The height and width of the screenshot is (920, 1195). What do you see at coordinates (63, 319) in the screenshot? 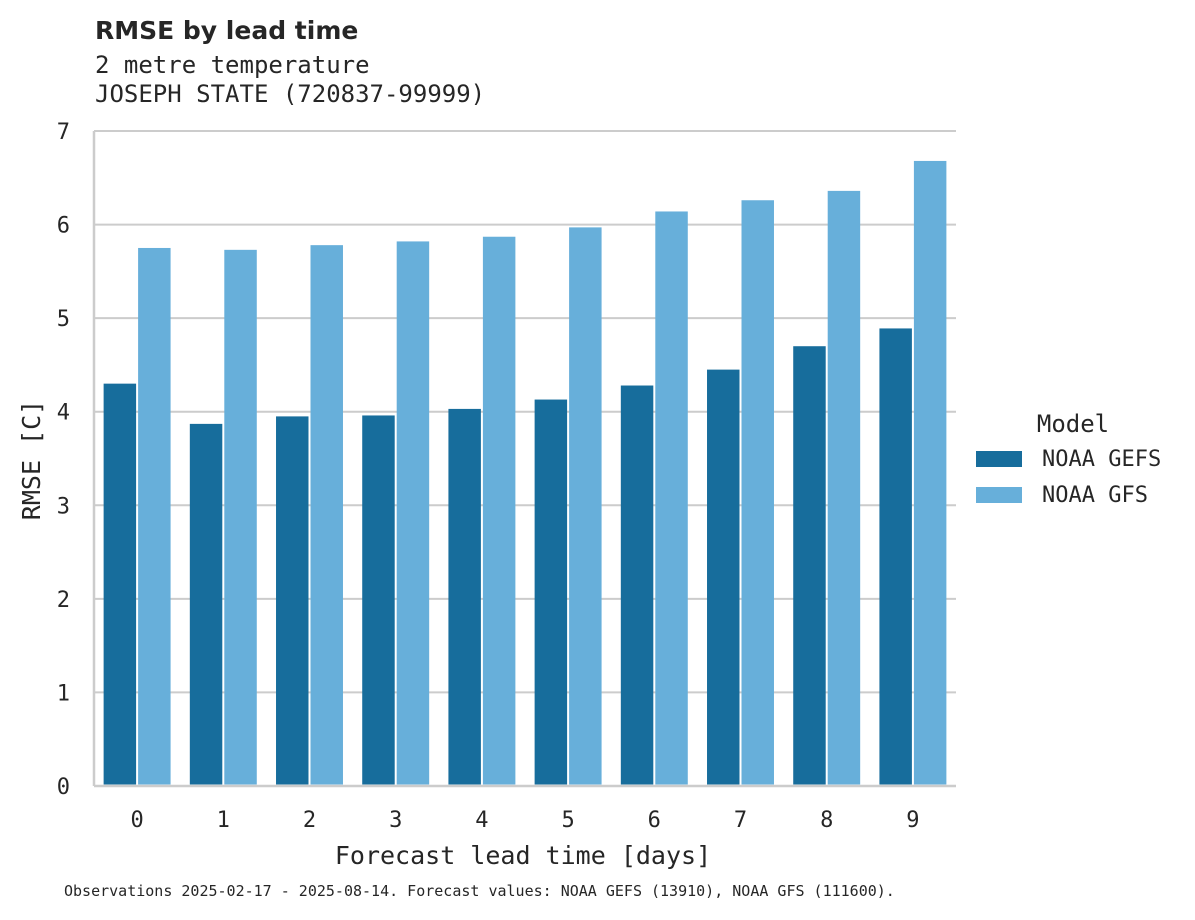
I see `y-tick-label: 5` at bounding box center [63, 319].